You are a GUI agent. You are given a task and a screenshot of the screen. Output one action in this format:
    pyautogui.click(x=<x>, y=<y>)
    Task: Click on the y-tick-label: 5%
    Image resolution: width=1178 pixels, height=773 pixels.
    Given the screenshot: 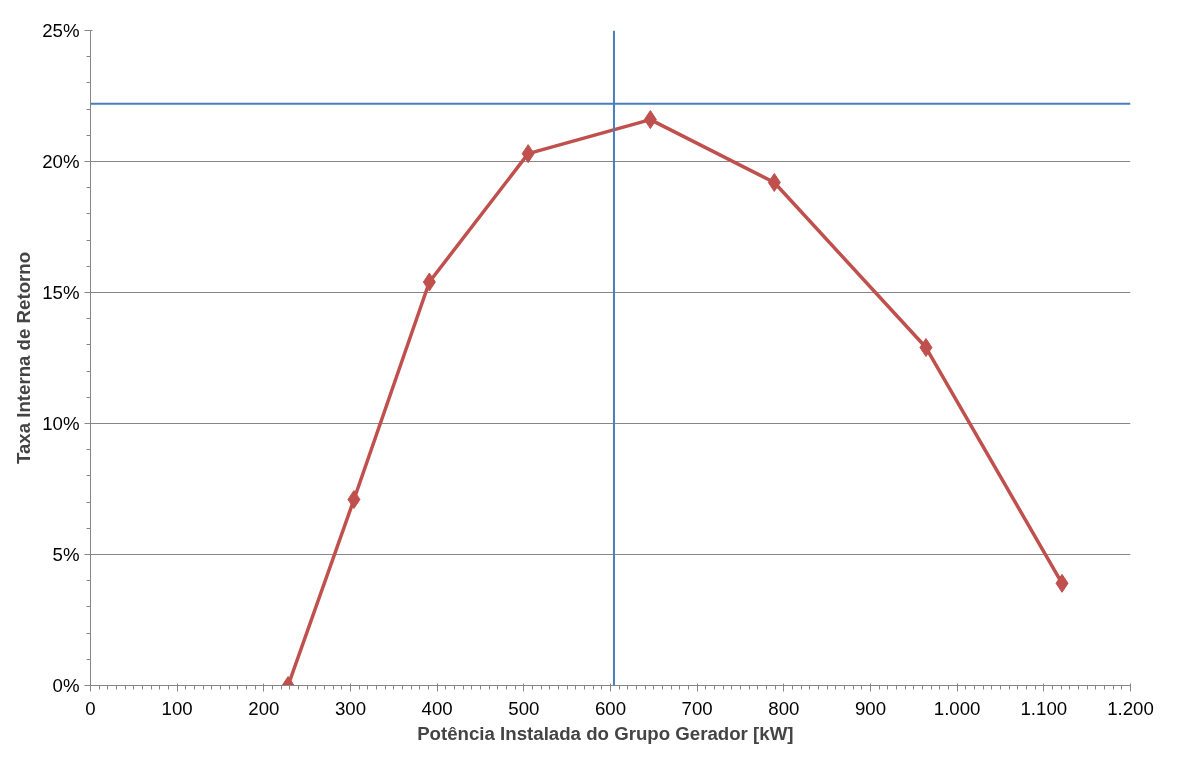 What is the action you would take?
    pyautogui.click(x=66, y=554)
    